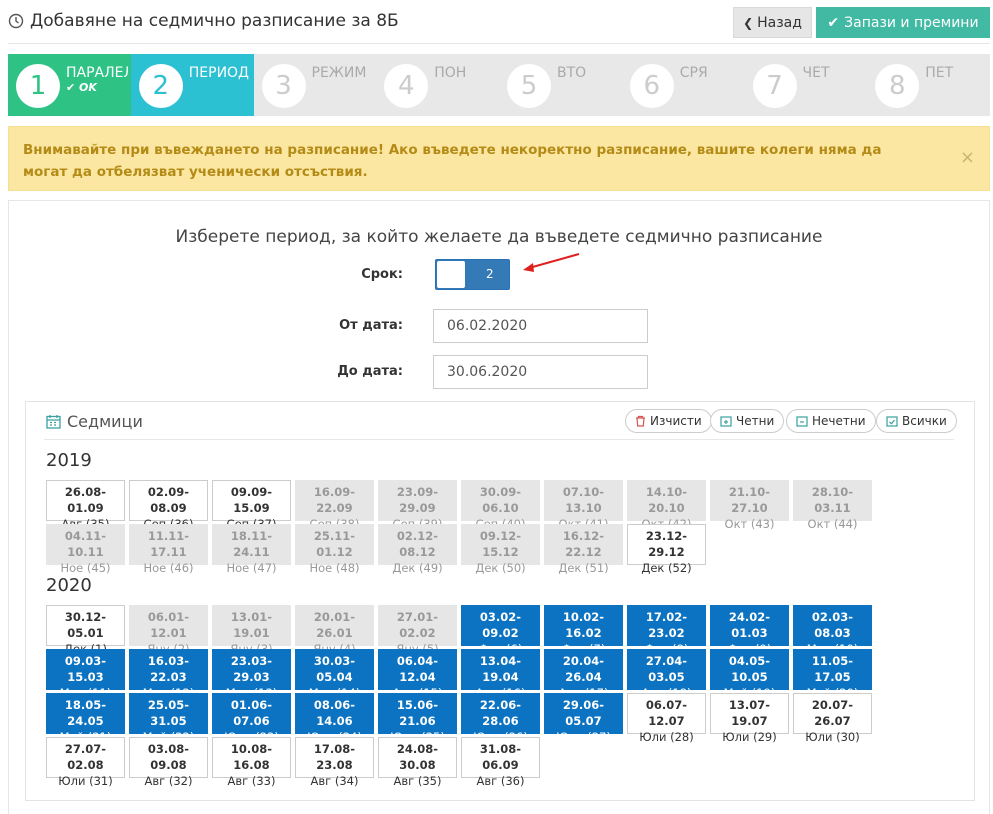 This screenshot has width=993, height=814. I want to click on term-value: 2, so click(490, 274).